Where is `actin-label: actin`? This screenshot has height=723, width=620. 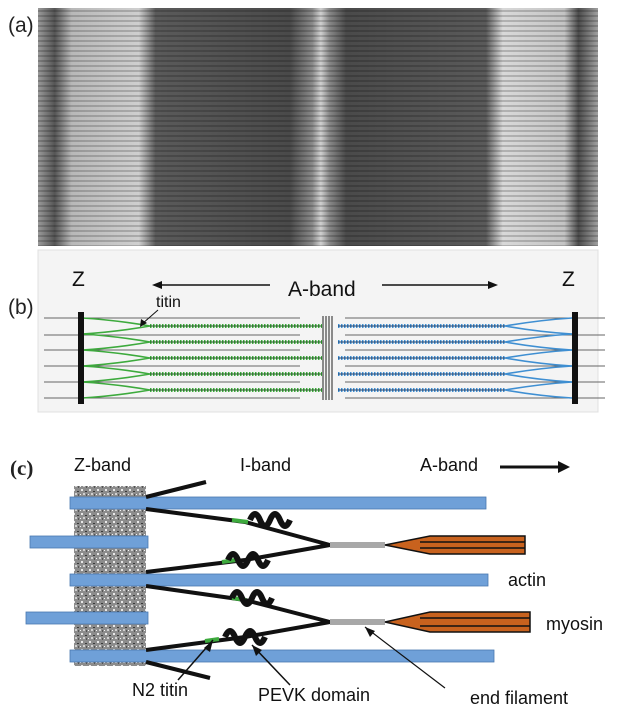
actin-label: actin is located at coordinates (527, 580).